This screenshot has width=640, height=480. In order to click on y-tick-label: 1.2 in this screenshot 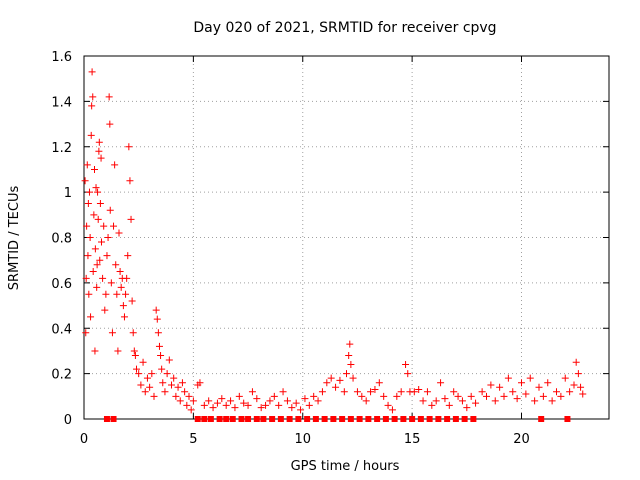, I will do `click(61, 148)`.